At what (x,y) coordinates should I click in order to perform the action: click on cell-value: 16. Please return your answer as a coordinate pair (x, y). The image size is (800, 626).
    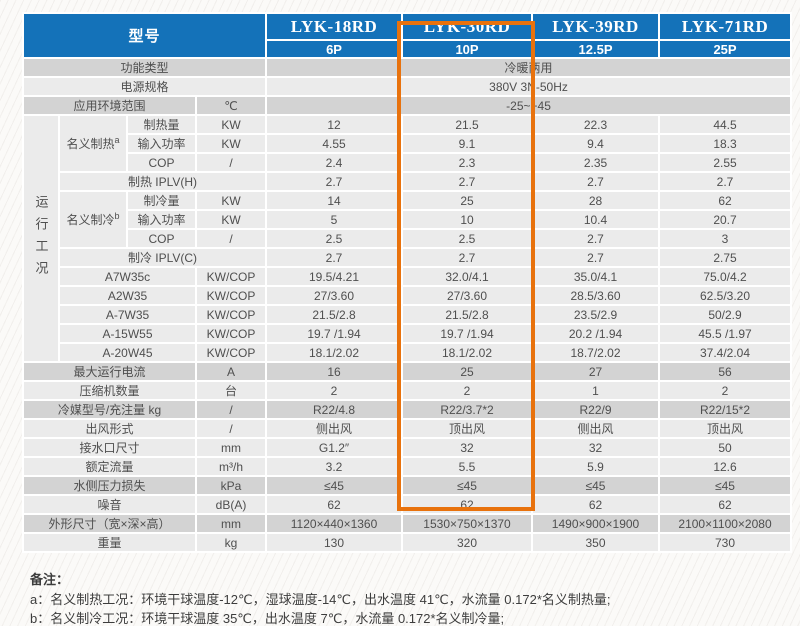
    Looking at the image, I should click on (334, 371).